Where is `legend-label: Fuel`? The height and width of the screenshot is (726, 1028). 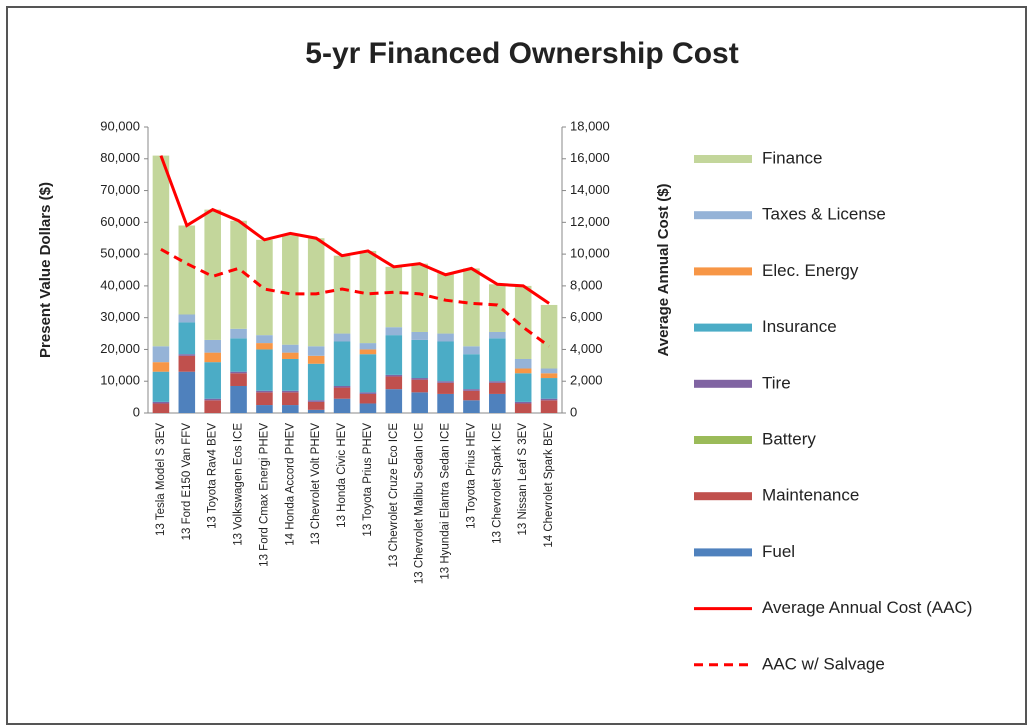
legend-label: Fuel is located at coordinates (778, 551).